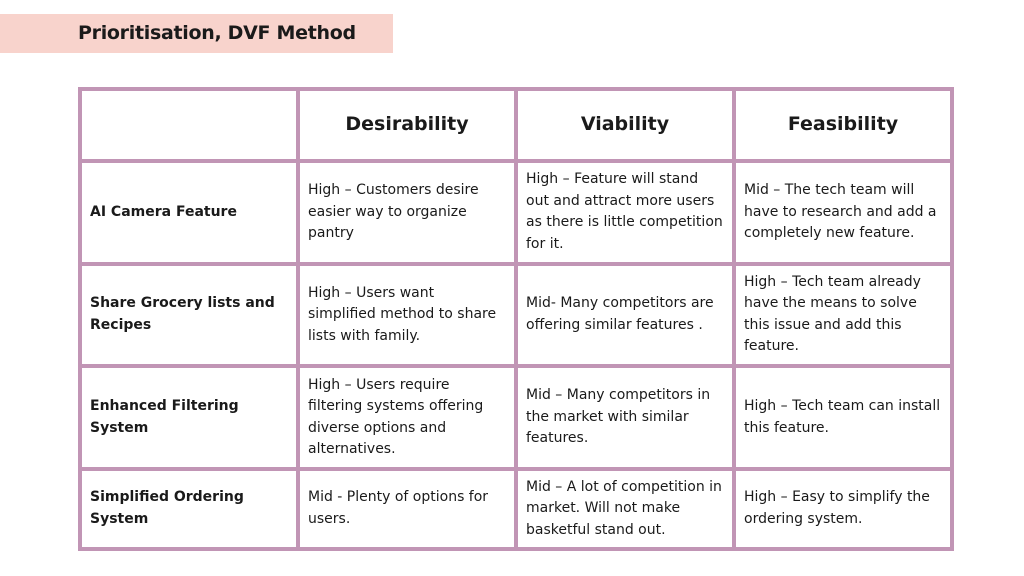 This screenshot has height=576, width=1024. What do you see at coordinates (189, 212) in the screenshot?
I see `row-label: AI Camera Feature` at bounding box center [189, 212].